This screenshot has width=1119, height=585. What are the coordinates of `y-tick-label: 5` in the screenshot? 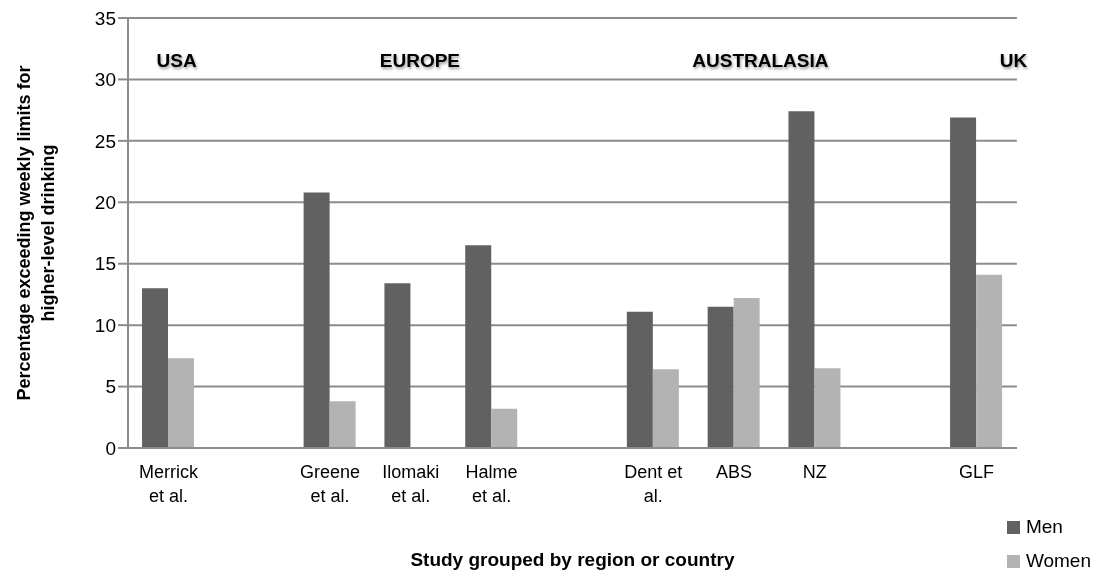 It's located at (110, 387).